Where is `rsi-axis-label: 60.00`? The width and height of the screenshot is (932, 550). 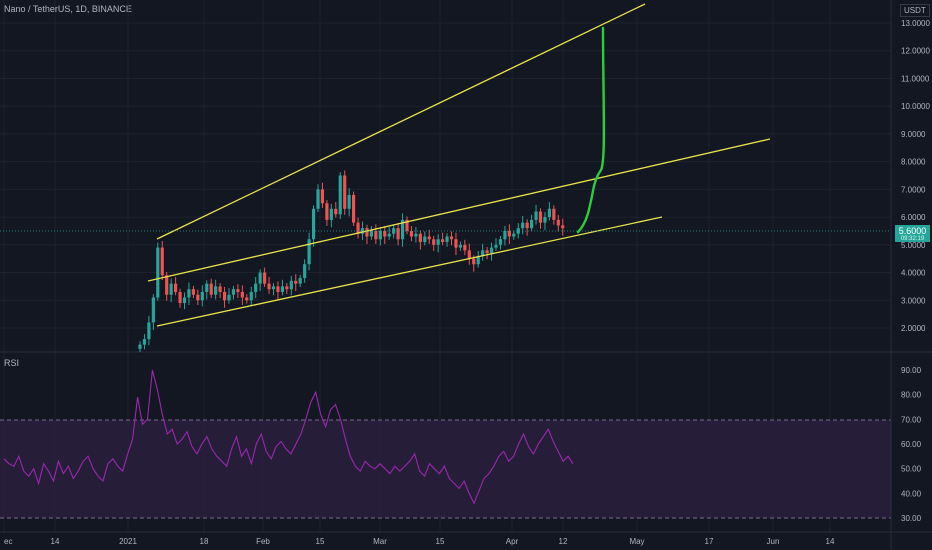
rsi-axis-label: 60.00 is located at coordinates (911, 444).